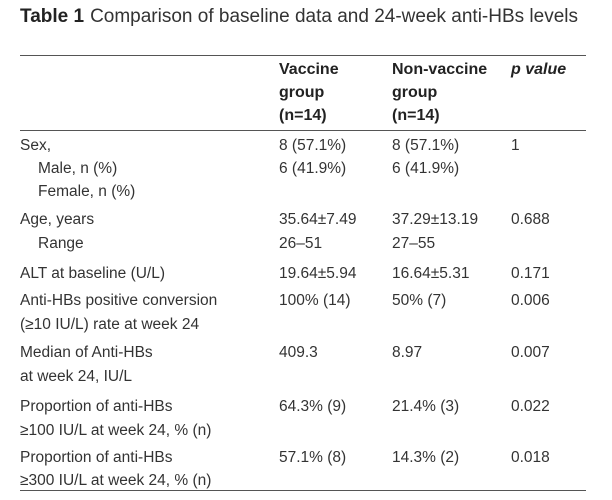  I want to click on cell-prop100-p: 0.022, so click(530, 406).